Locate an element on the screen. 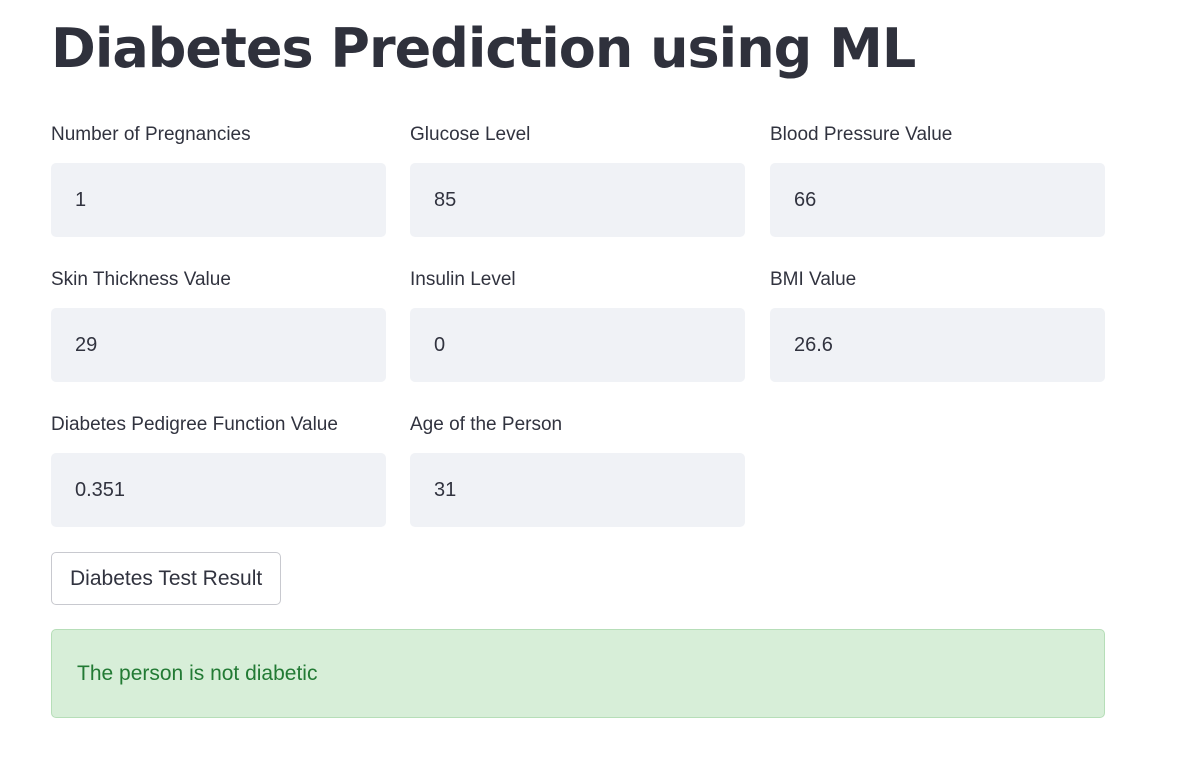 The image size is (1203, 762). insulin-input is located at coordinates (577, 345).